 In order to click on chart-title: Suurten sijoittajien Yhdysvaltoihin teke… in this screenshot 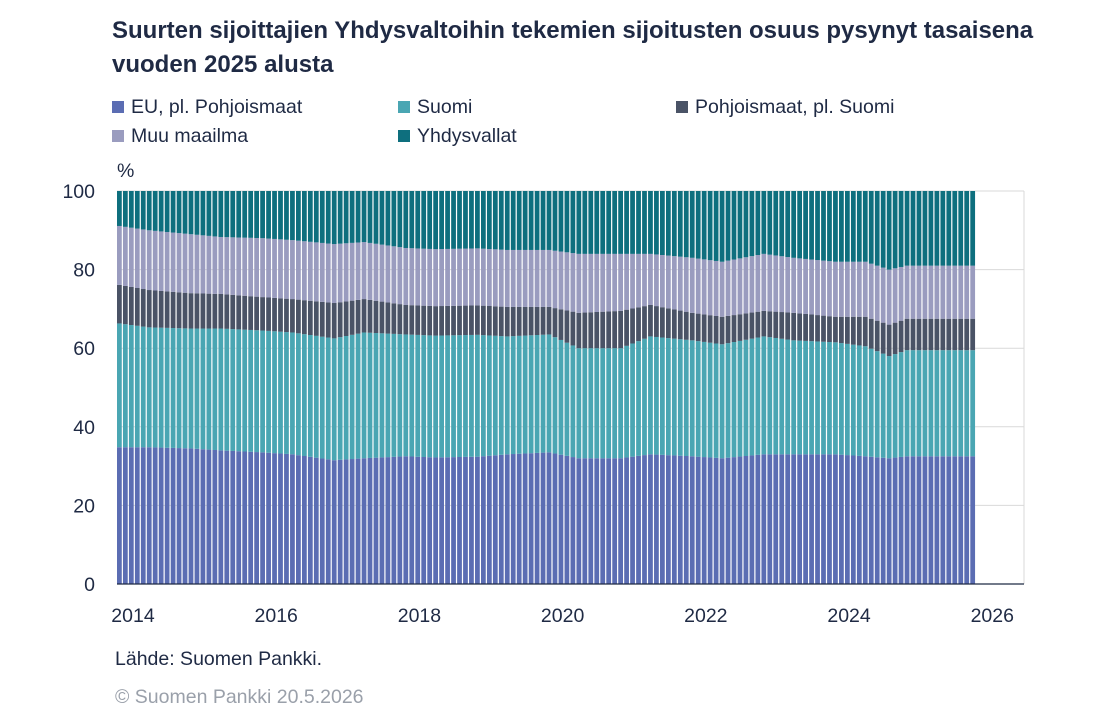, I will do `click(573, 47)`.